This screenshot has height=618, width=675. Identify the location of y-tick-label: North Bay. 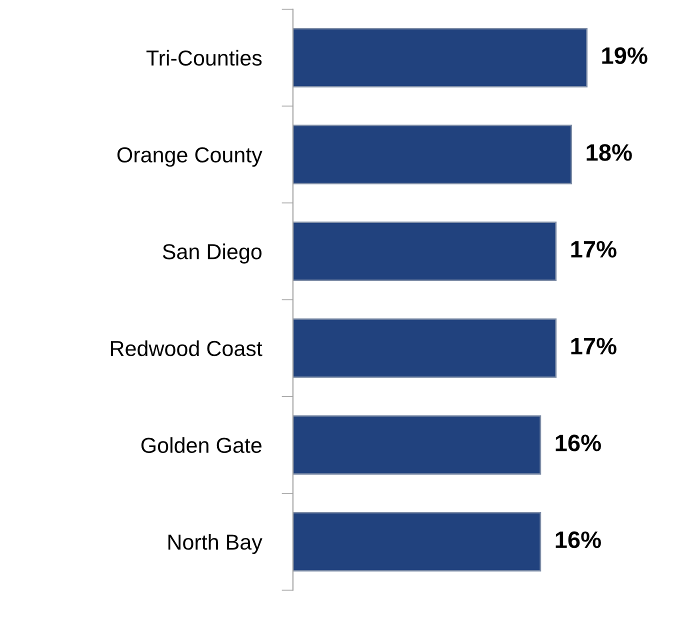
(215, 544).